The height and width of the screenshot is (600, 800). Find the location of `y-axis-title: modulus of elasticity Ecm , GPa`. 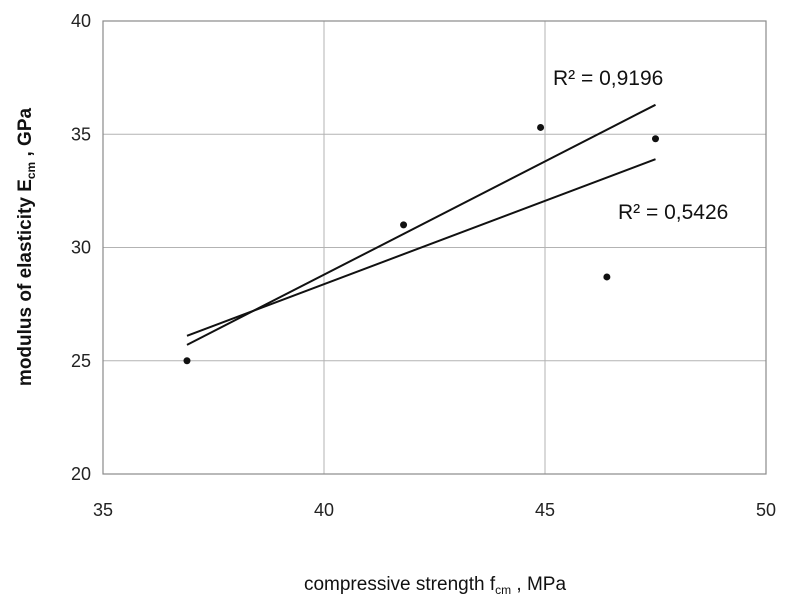

y-axis-title: modulus of elasticity Ecm , GPa is located at coordinates (26, 247).